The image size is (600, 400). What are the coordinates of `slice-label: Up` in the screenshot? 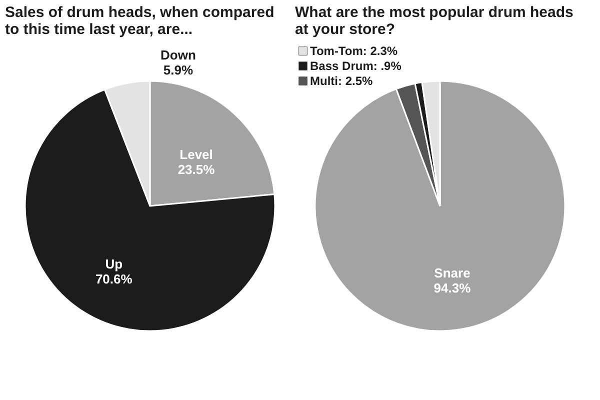 It's located at (114, 264).